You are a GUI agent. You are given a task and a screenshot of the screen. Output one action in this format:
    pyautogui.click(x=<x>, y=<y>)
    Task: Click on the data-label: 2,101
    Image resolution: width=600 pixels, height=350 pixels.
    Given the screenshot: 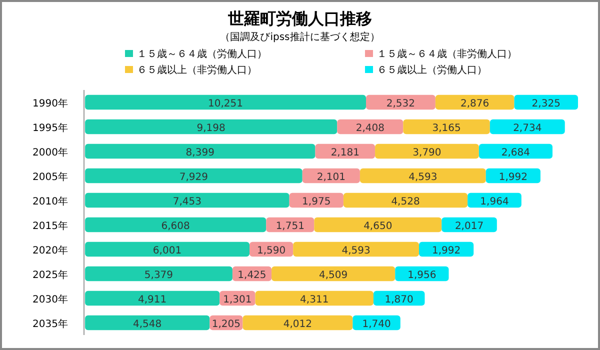 What is the action you would take?
    pyautogui.click(x=331, y=177)
    